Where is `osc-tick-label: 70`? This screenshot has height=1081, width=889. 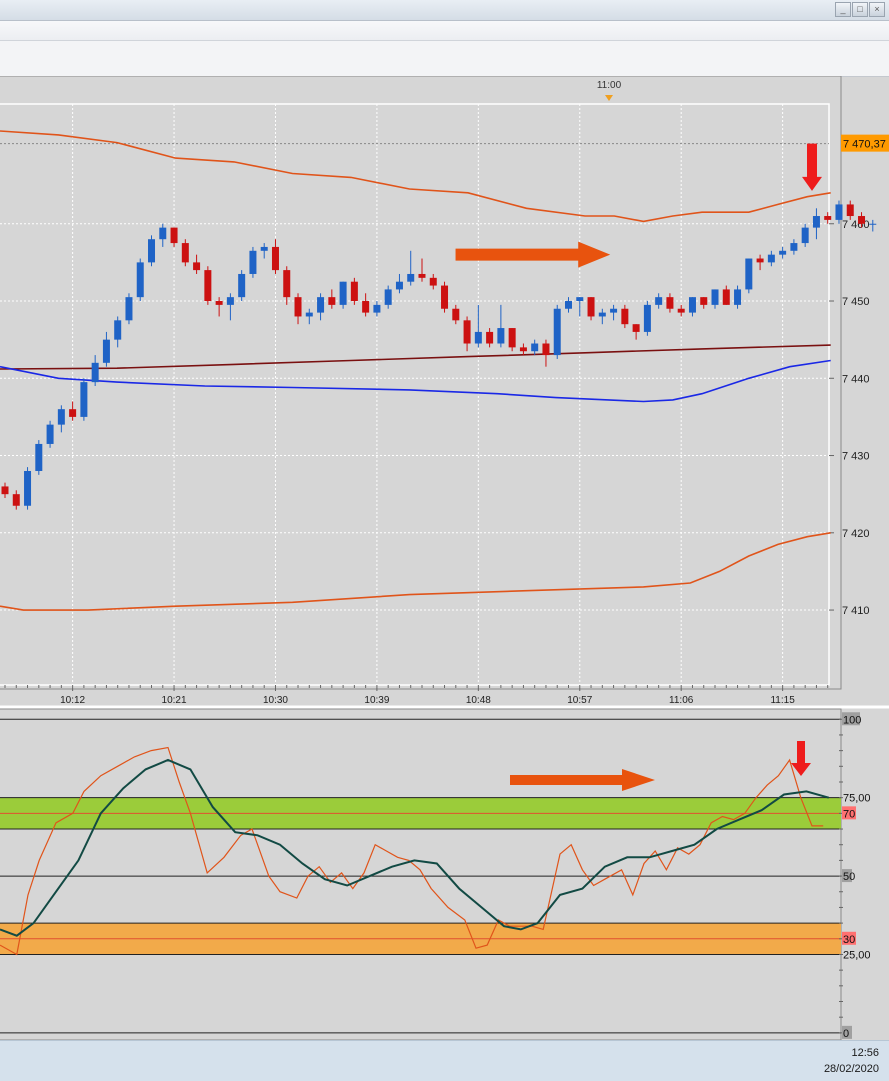
osc-tick-label: 70 is located at coordinates (849, 814).